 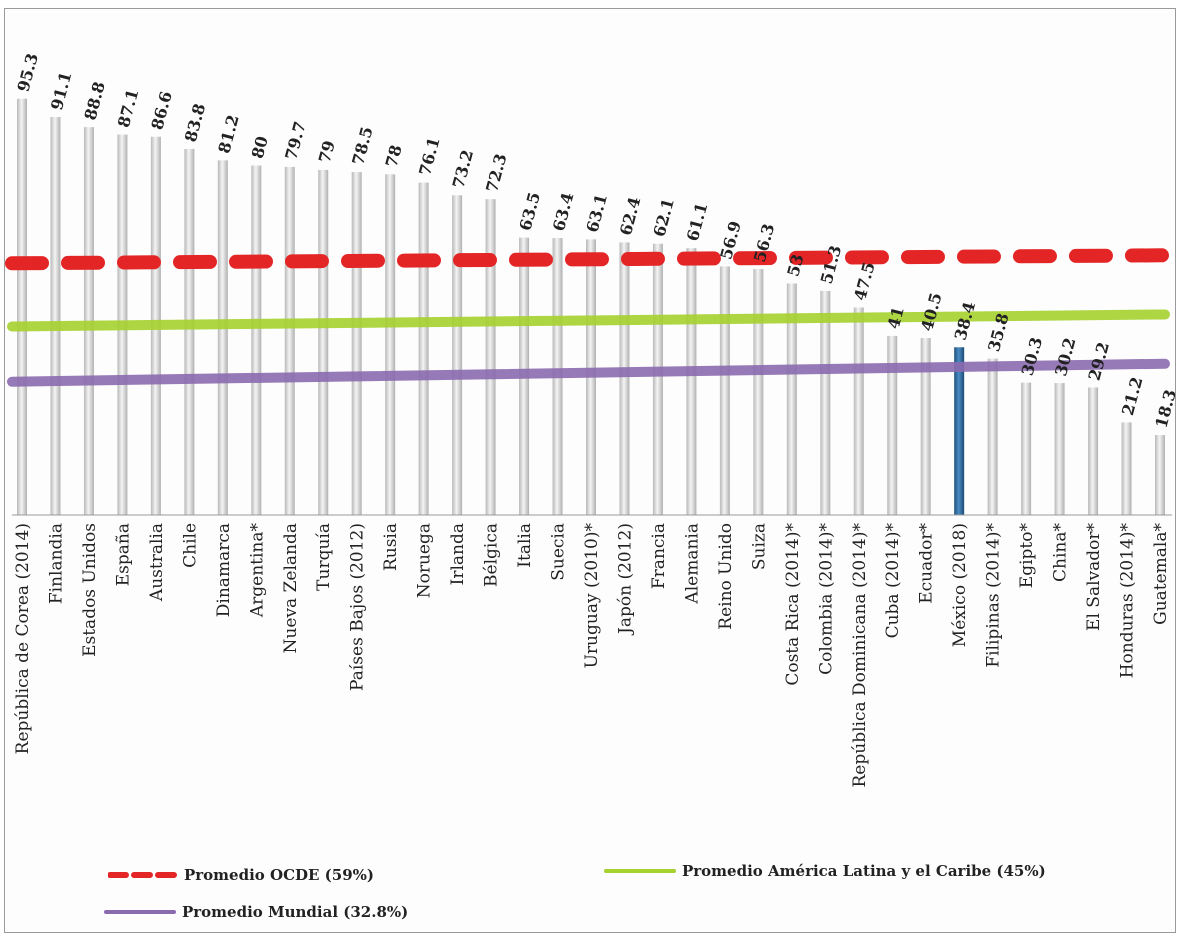 What do you see at coordinates (793, 604) in the screenshot?
I see `category-label: Costa Rica (2014)*` at bounding box center [793, 604].